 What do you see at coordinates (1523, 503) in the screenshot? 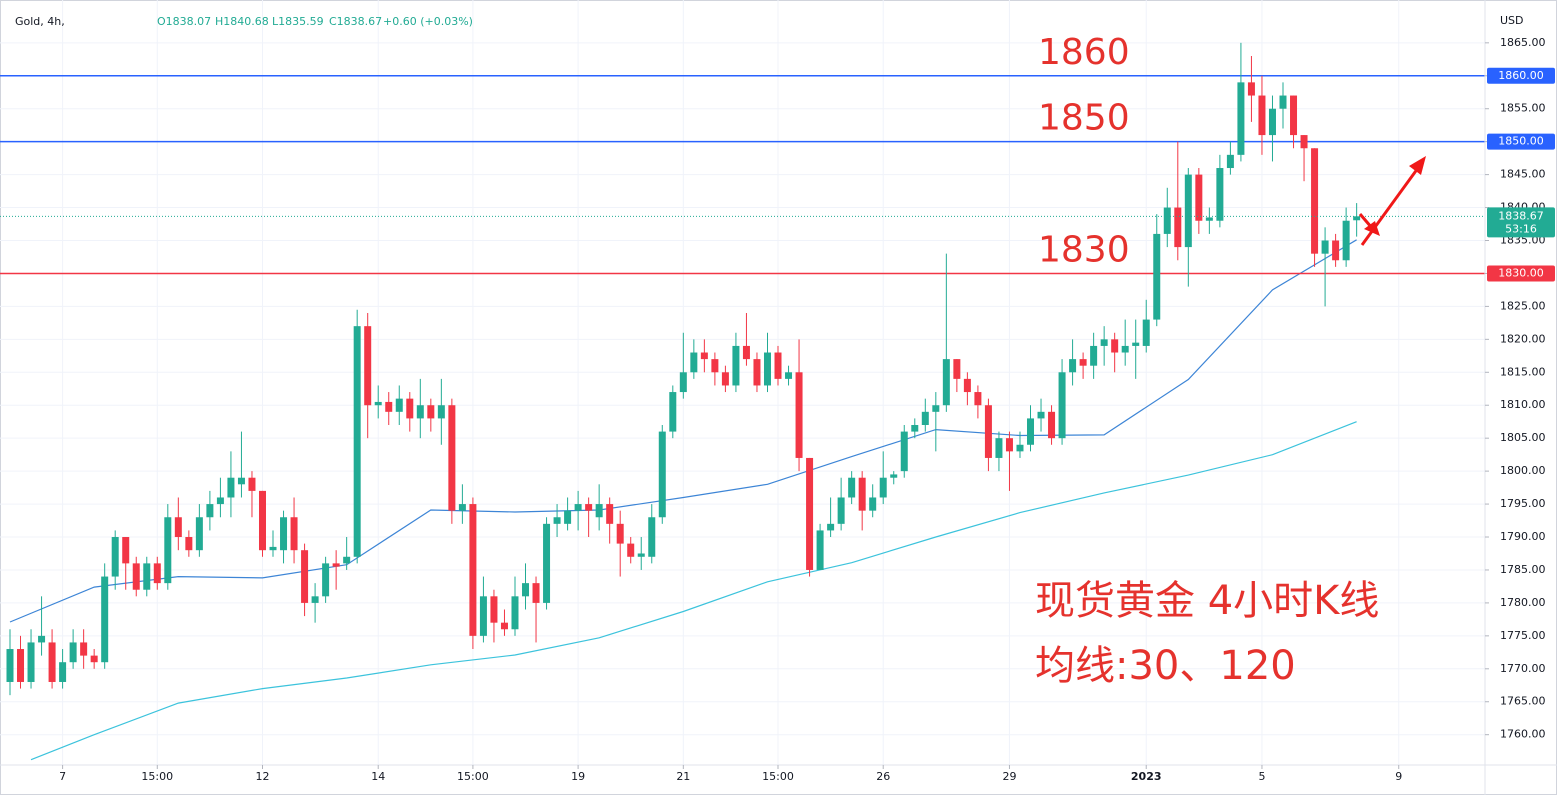
I see `y-tick-label: 1795.00` at bounding box center [1523, 503].